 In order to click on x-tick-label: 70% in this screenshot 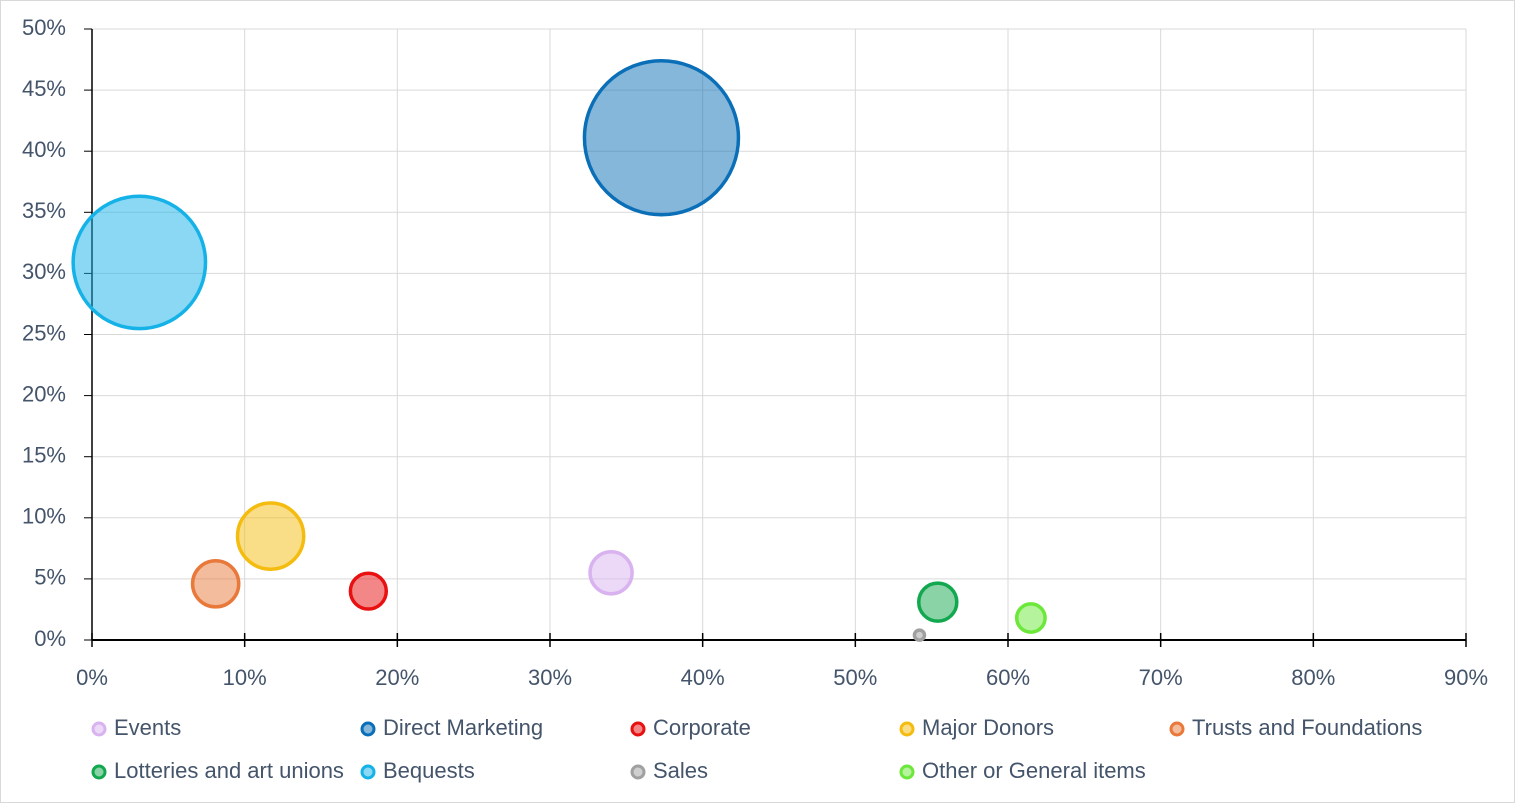, I will do `click(1161, 677)`.